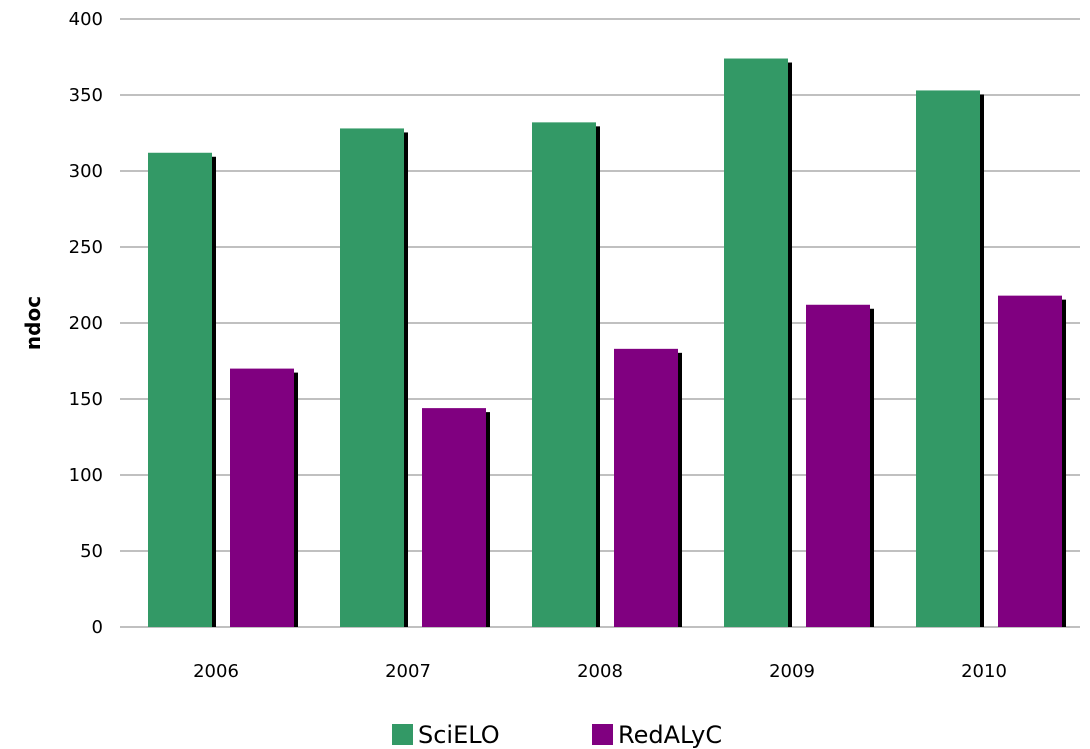 The width and height of the screenshot is (1090, 749). I want to click on y-tick-label: 400, so click(86, 19).